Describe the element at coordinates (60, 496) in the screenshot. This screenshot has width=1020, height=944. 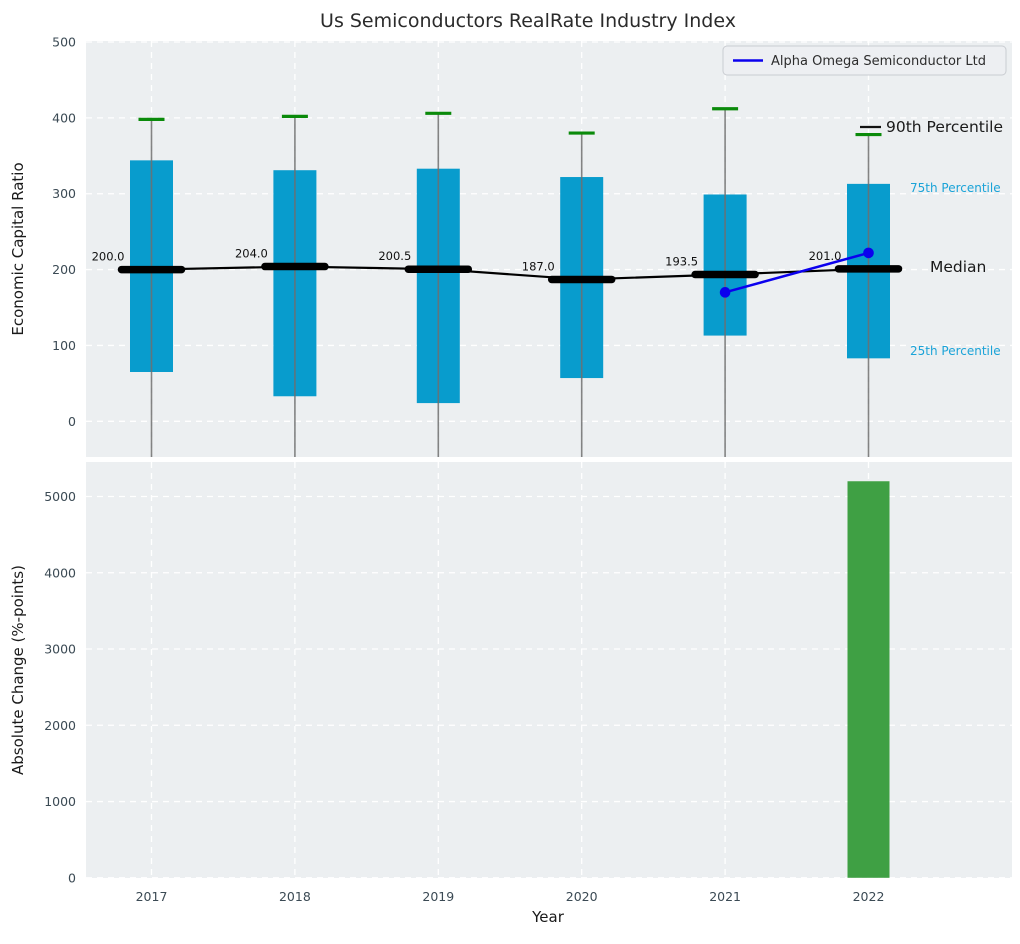
I see `y-tick-label-bottom: 5000` at that location.